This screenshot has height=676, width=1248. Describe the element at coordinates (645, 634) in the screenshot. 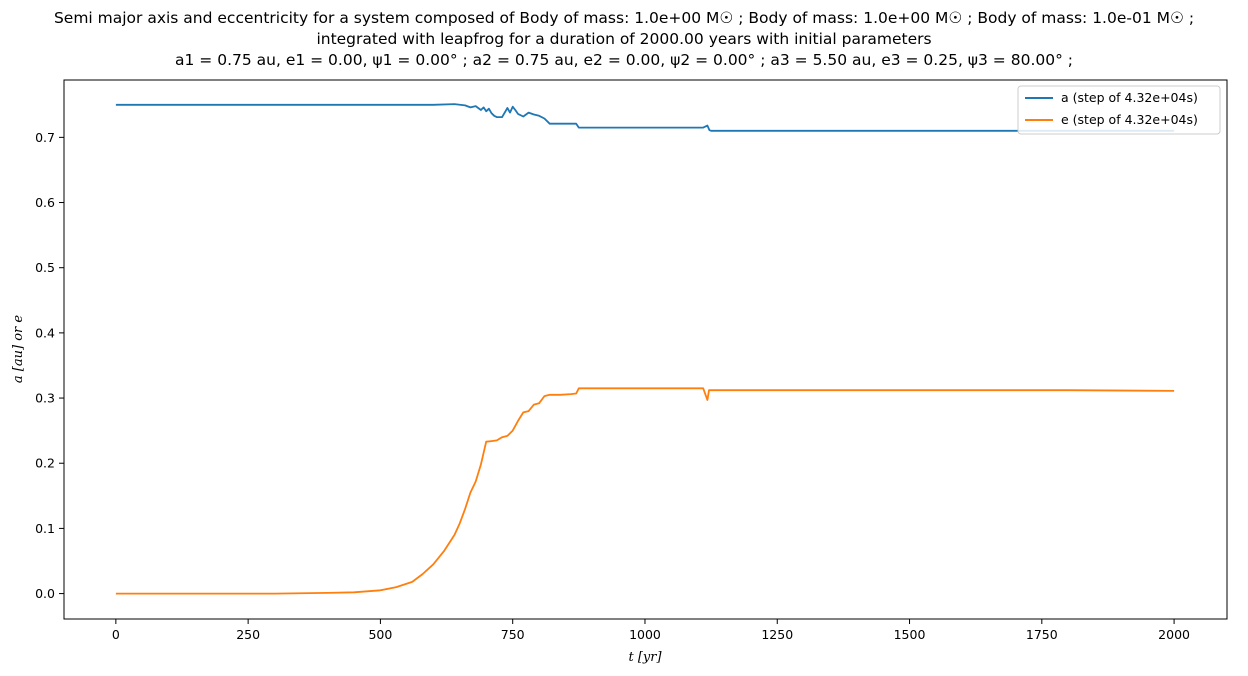

I see `x-tick-label: 1000` at that location.